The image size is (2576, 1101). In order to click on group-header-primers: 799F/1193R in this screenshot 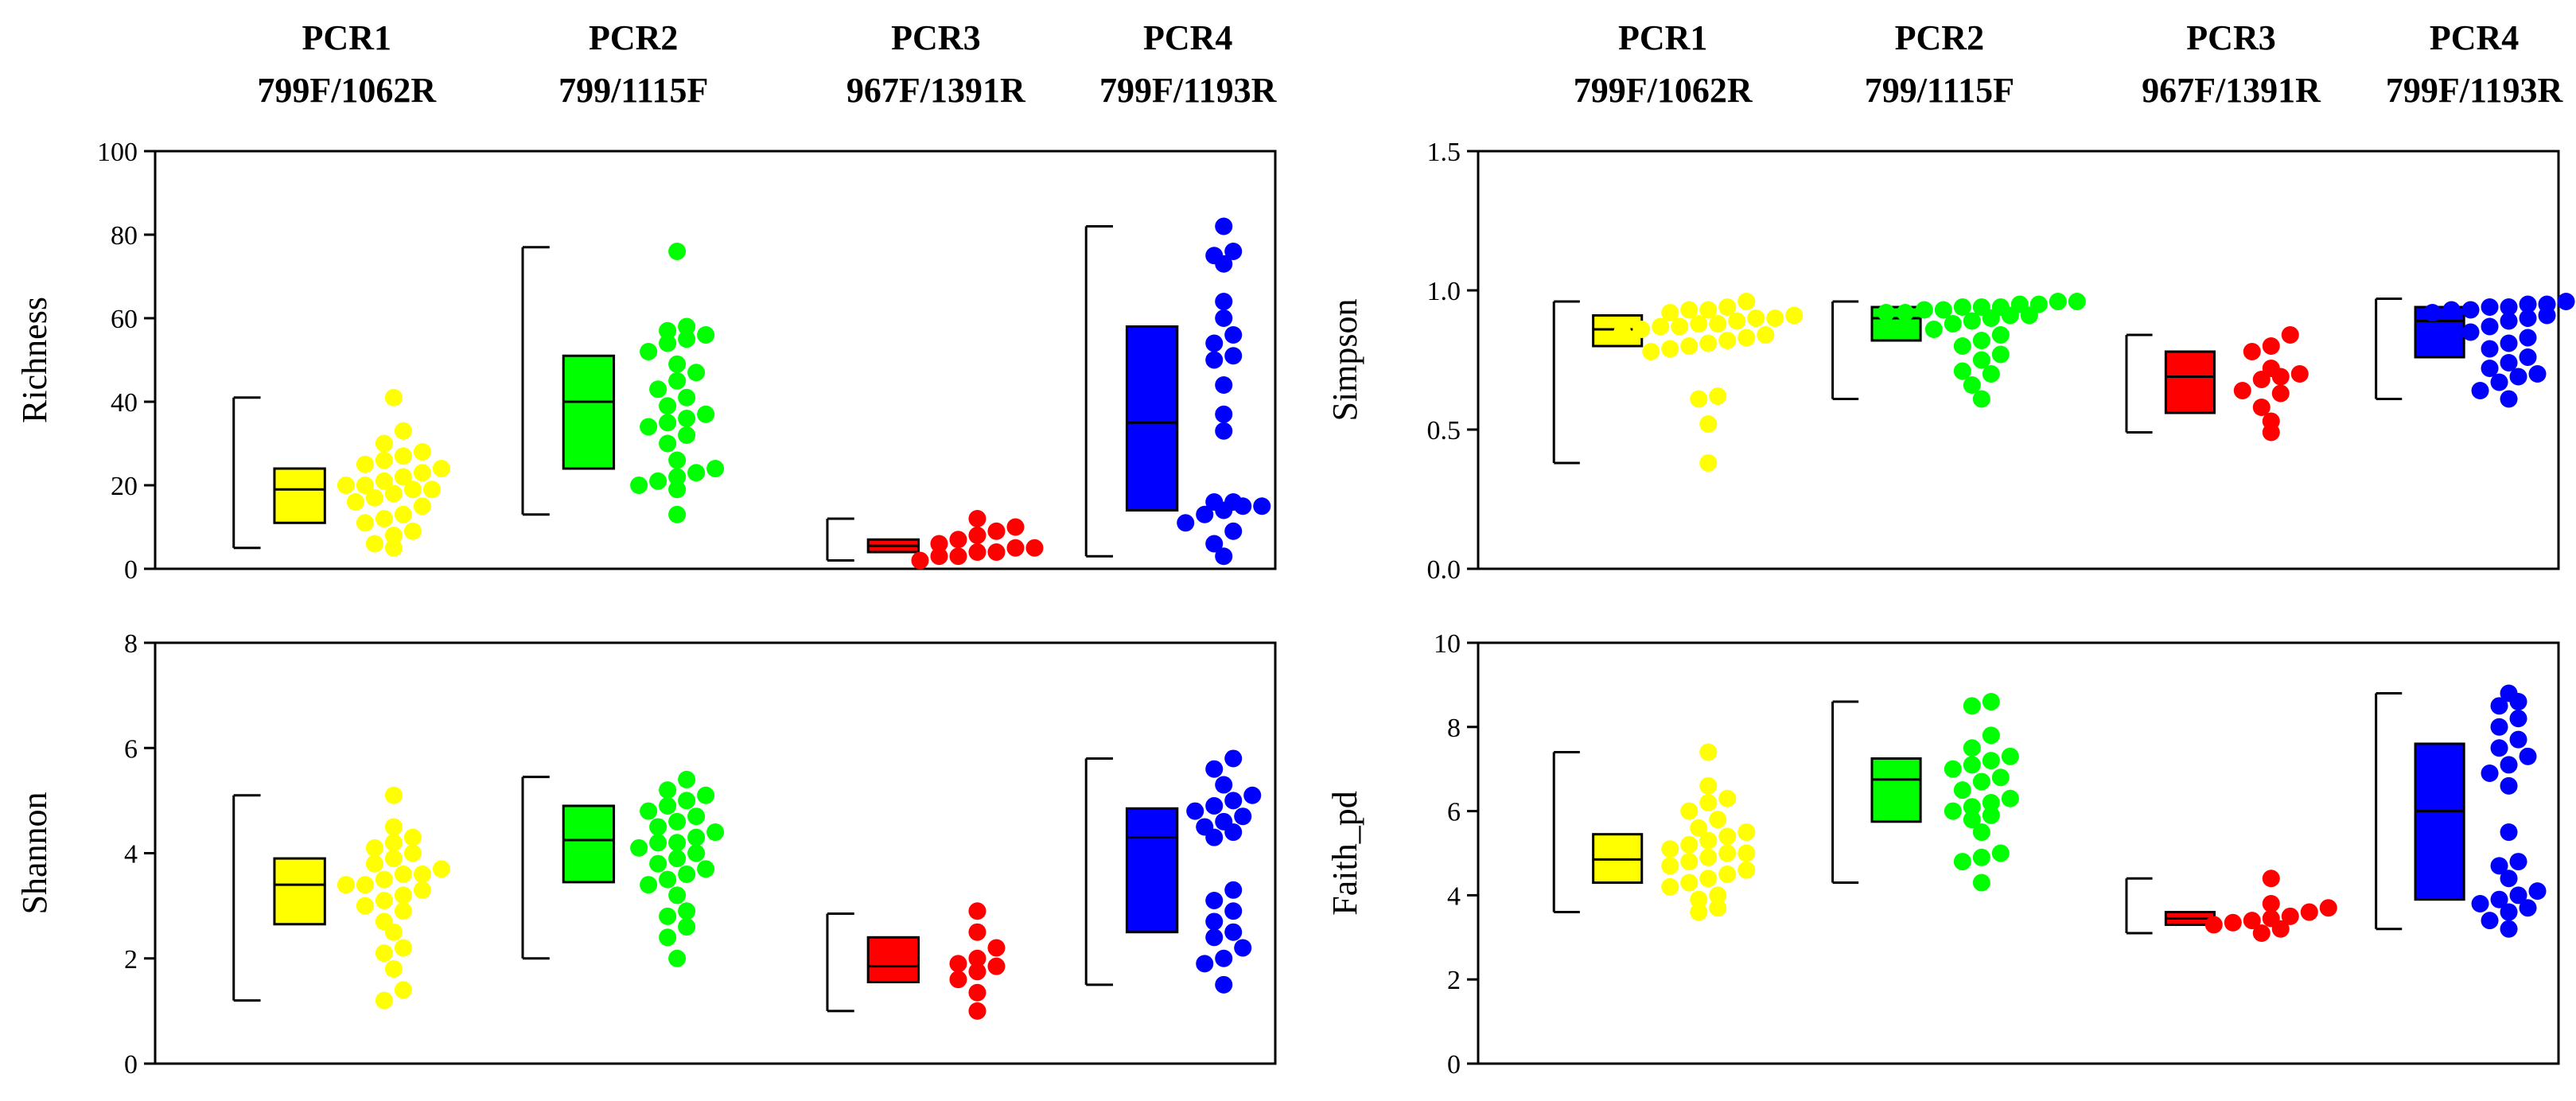, I will do `click(2475, 90)`.